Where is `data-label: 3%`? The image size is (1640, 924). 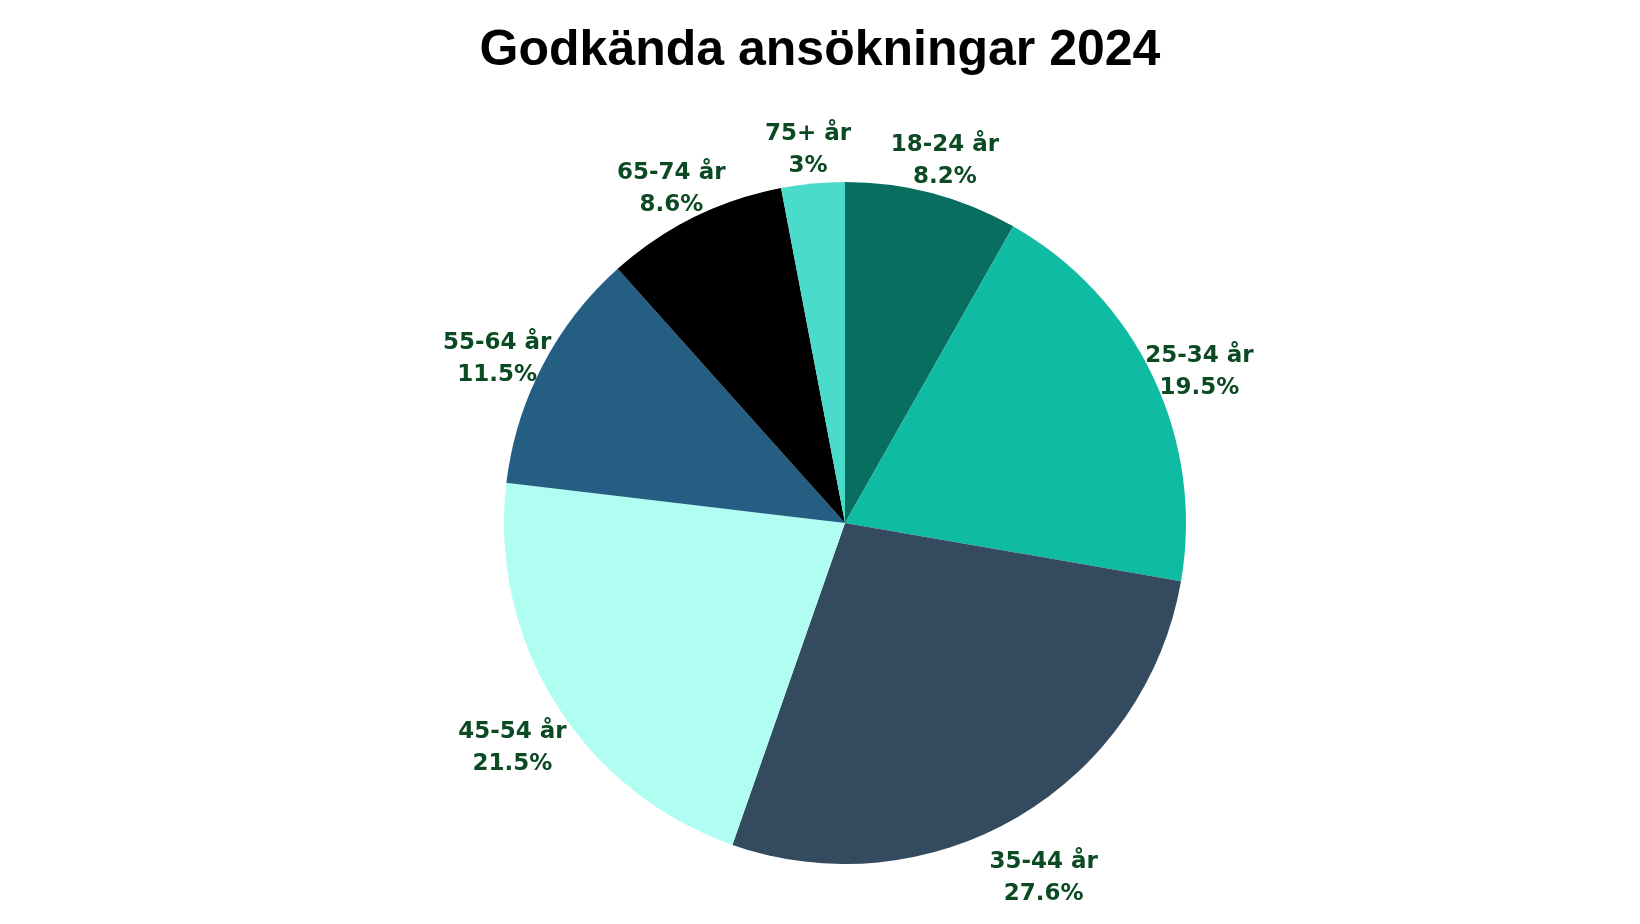 data-label: 3% is located at coordinates (808, 163).